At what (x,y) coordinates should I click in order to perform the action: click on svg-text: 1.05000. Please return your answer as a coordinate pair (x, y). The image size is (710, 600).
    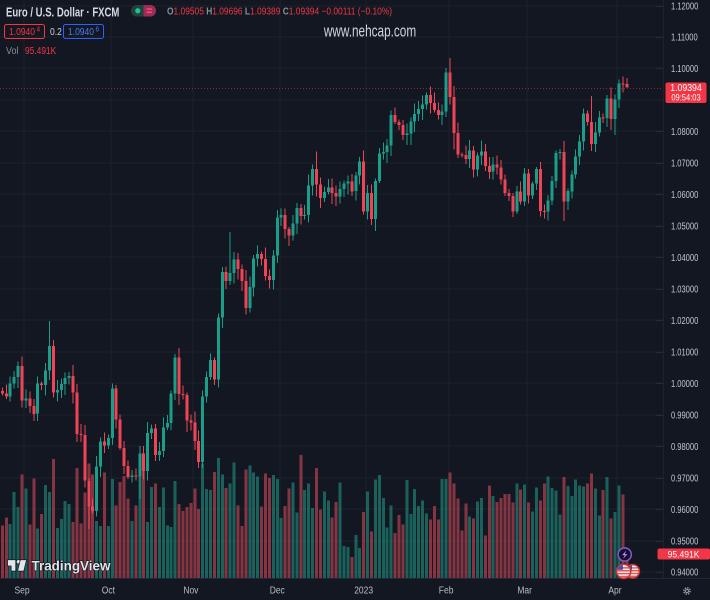
    Looking at the image, I should click on (684, 225).